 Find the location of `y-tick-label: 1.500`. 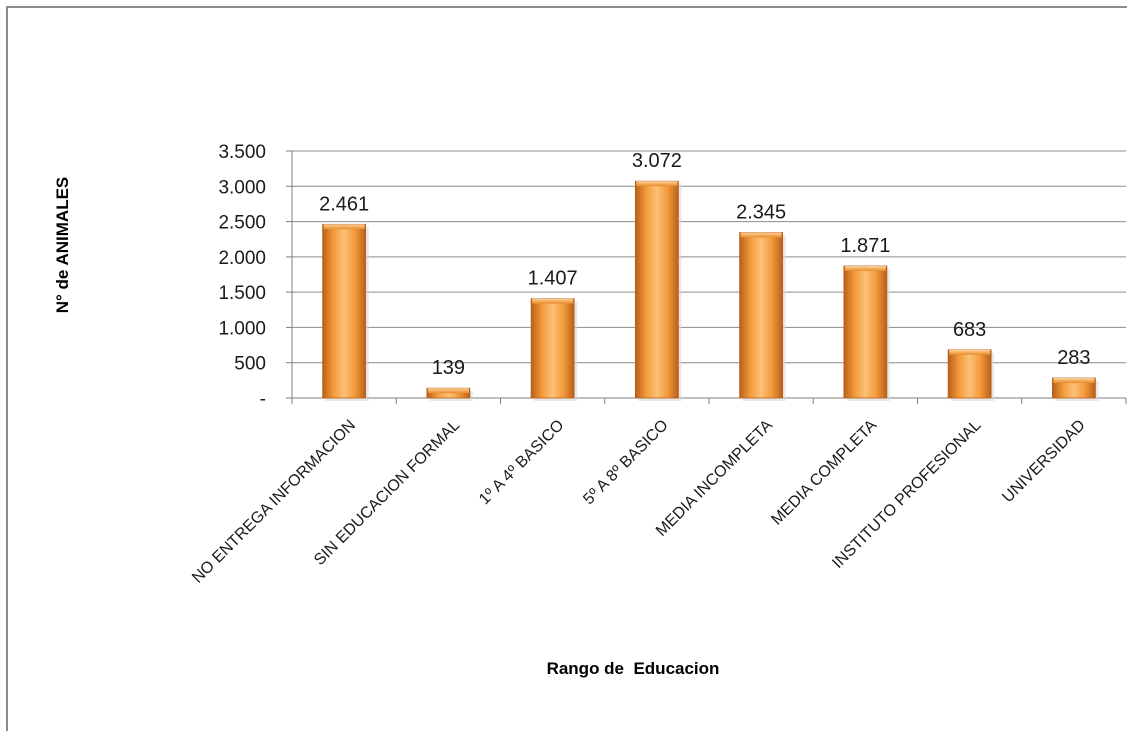

y-tick-label: 1.500 is located at coordinates (242, 293).